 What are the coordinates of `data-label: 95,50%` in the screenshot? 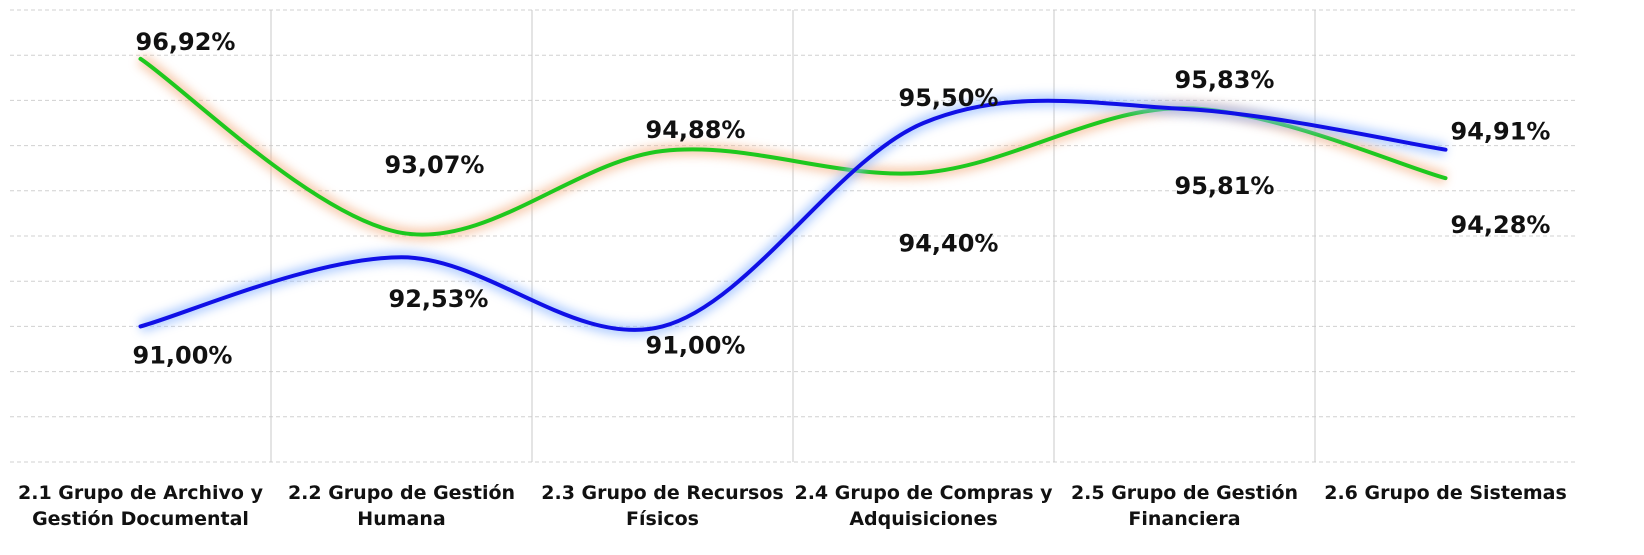 It's located at (949, 98).